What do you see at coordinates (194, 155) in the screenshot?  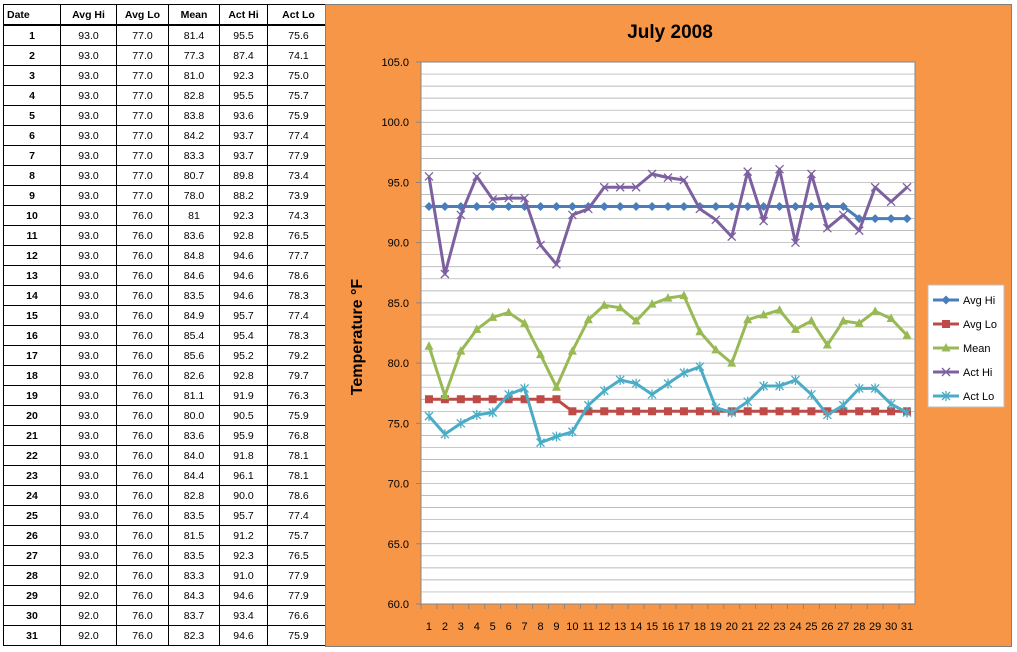 I see `value-cell: 83.3` at bounding box center [194, 155].